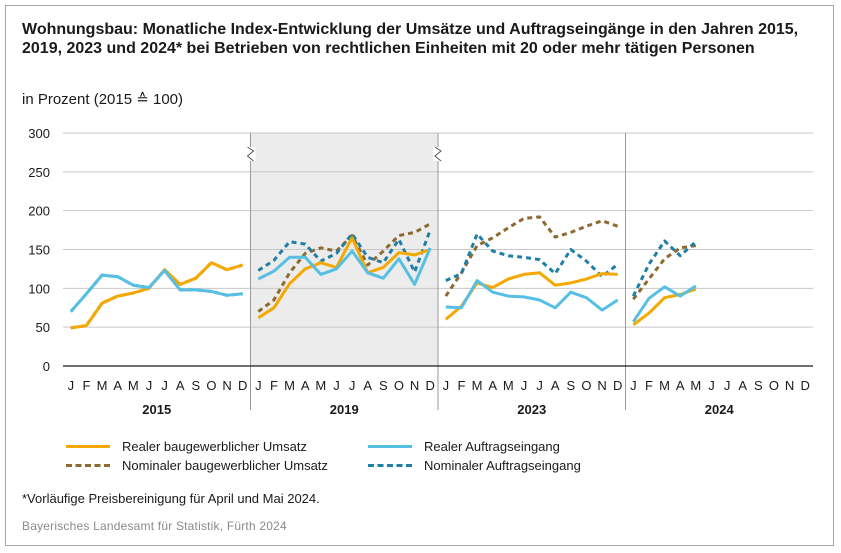 The height and width of the screenshot is (553, 841). I want to click on x-tick-label-2023-9: S, so click(570, 385).